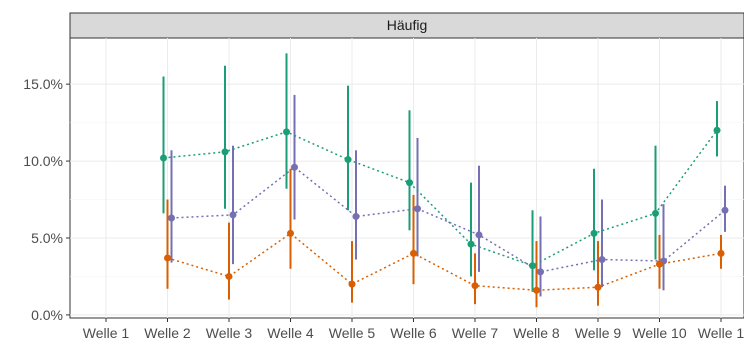 The height and width of the screenshot is (345, 744). What do you see at coordinates (352, 333) in the screenshot?
I see `x-tick-label: Welle 5` at bounding box center [352, 333].